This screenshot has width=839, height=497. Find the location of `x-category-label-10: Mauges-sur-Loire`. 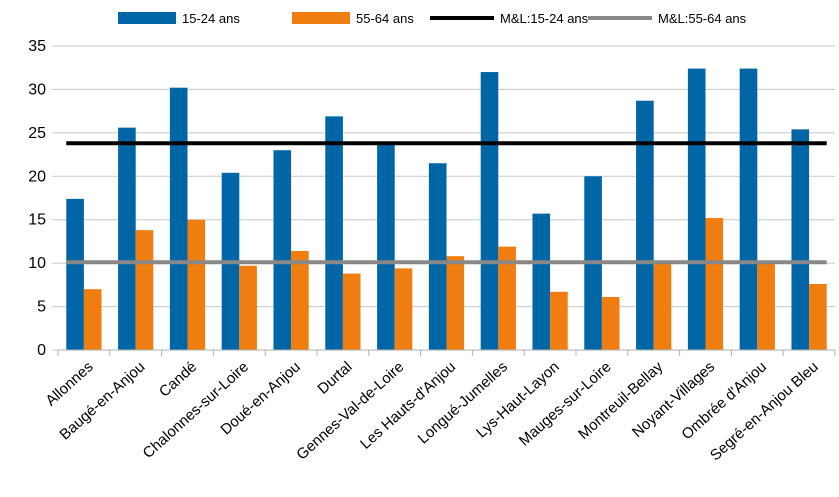

x-category-label-10: Mauges-sur-Loire is located at coordinates (565, 403).